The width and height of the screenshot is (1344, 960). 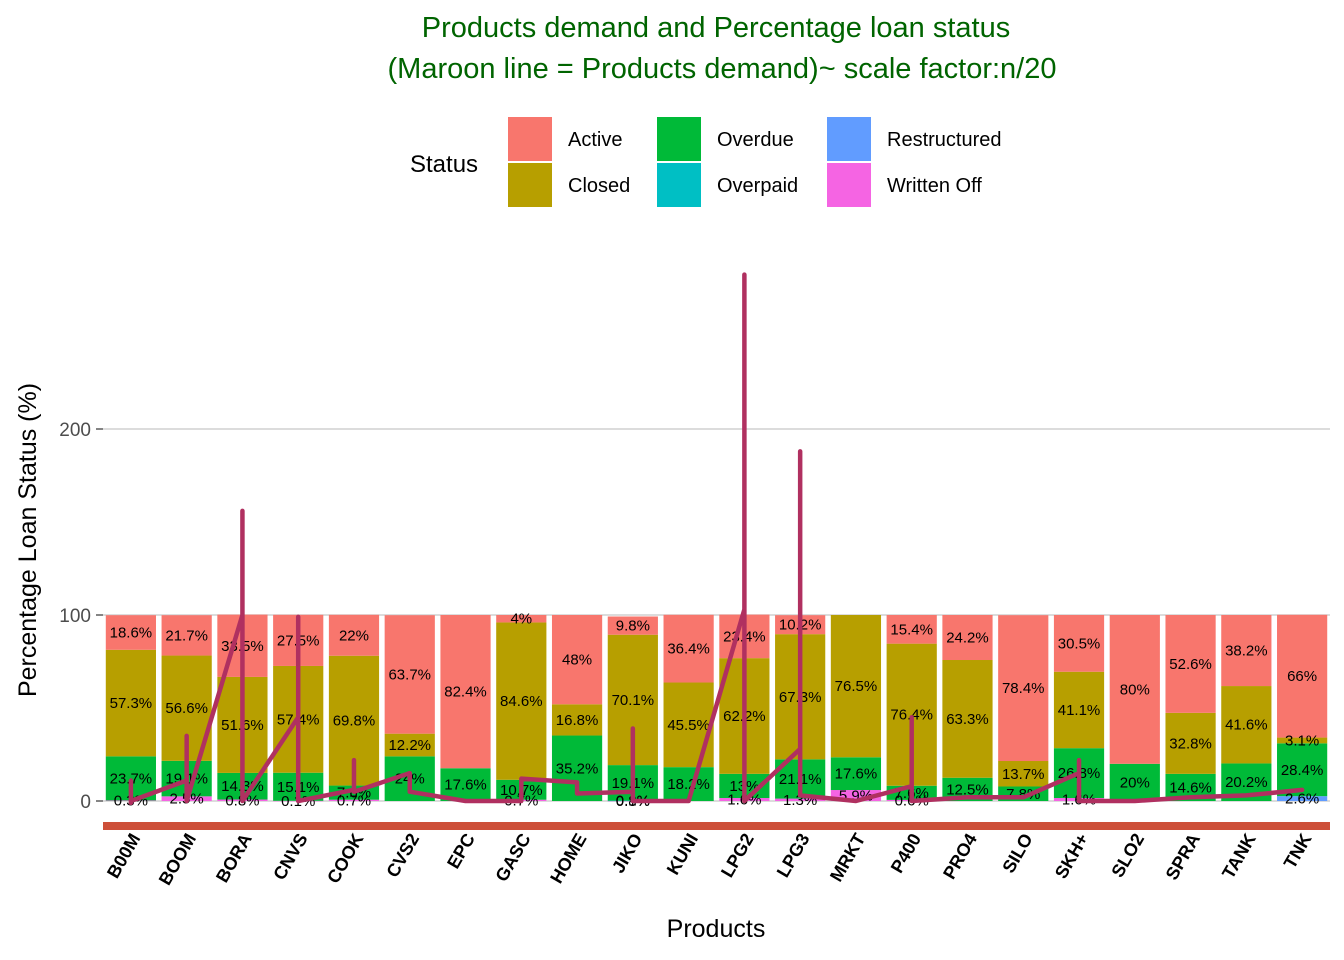 I want to click on bar-SILO-active, so click(x=1023, y=688).